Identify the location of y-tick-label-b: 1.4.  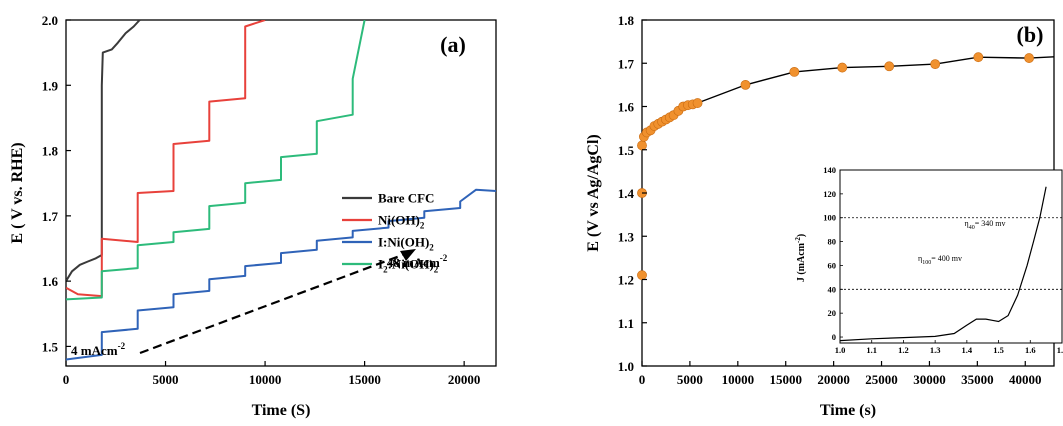
(626, 193).